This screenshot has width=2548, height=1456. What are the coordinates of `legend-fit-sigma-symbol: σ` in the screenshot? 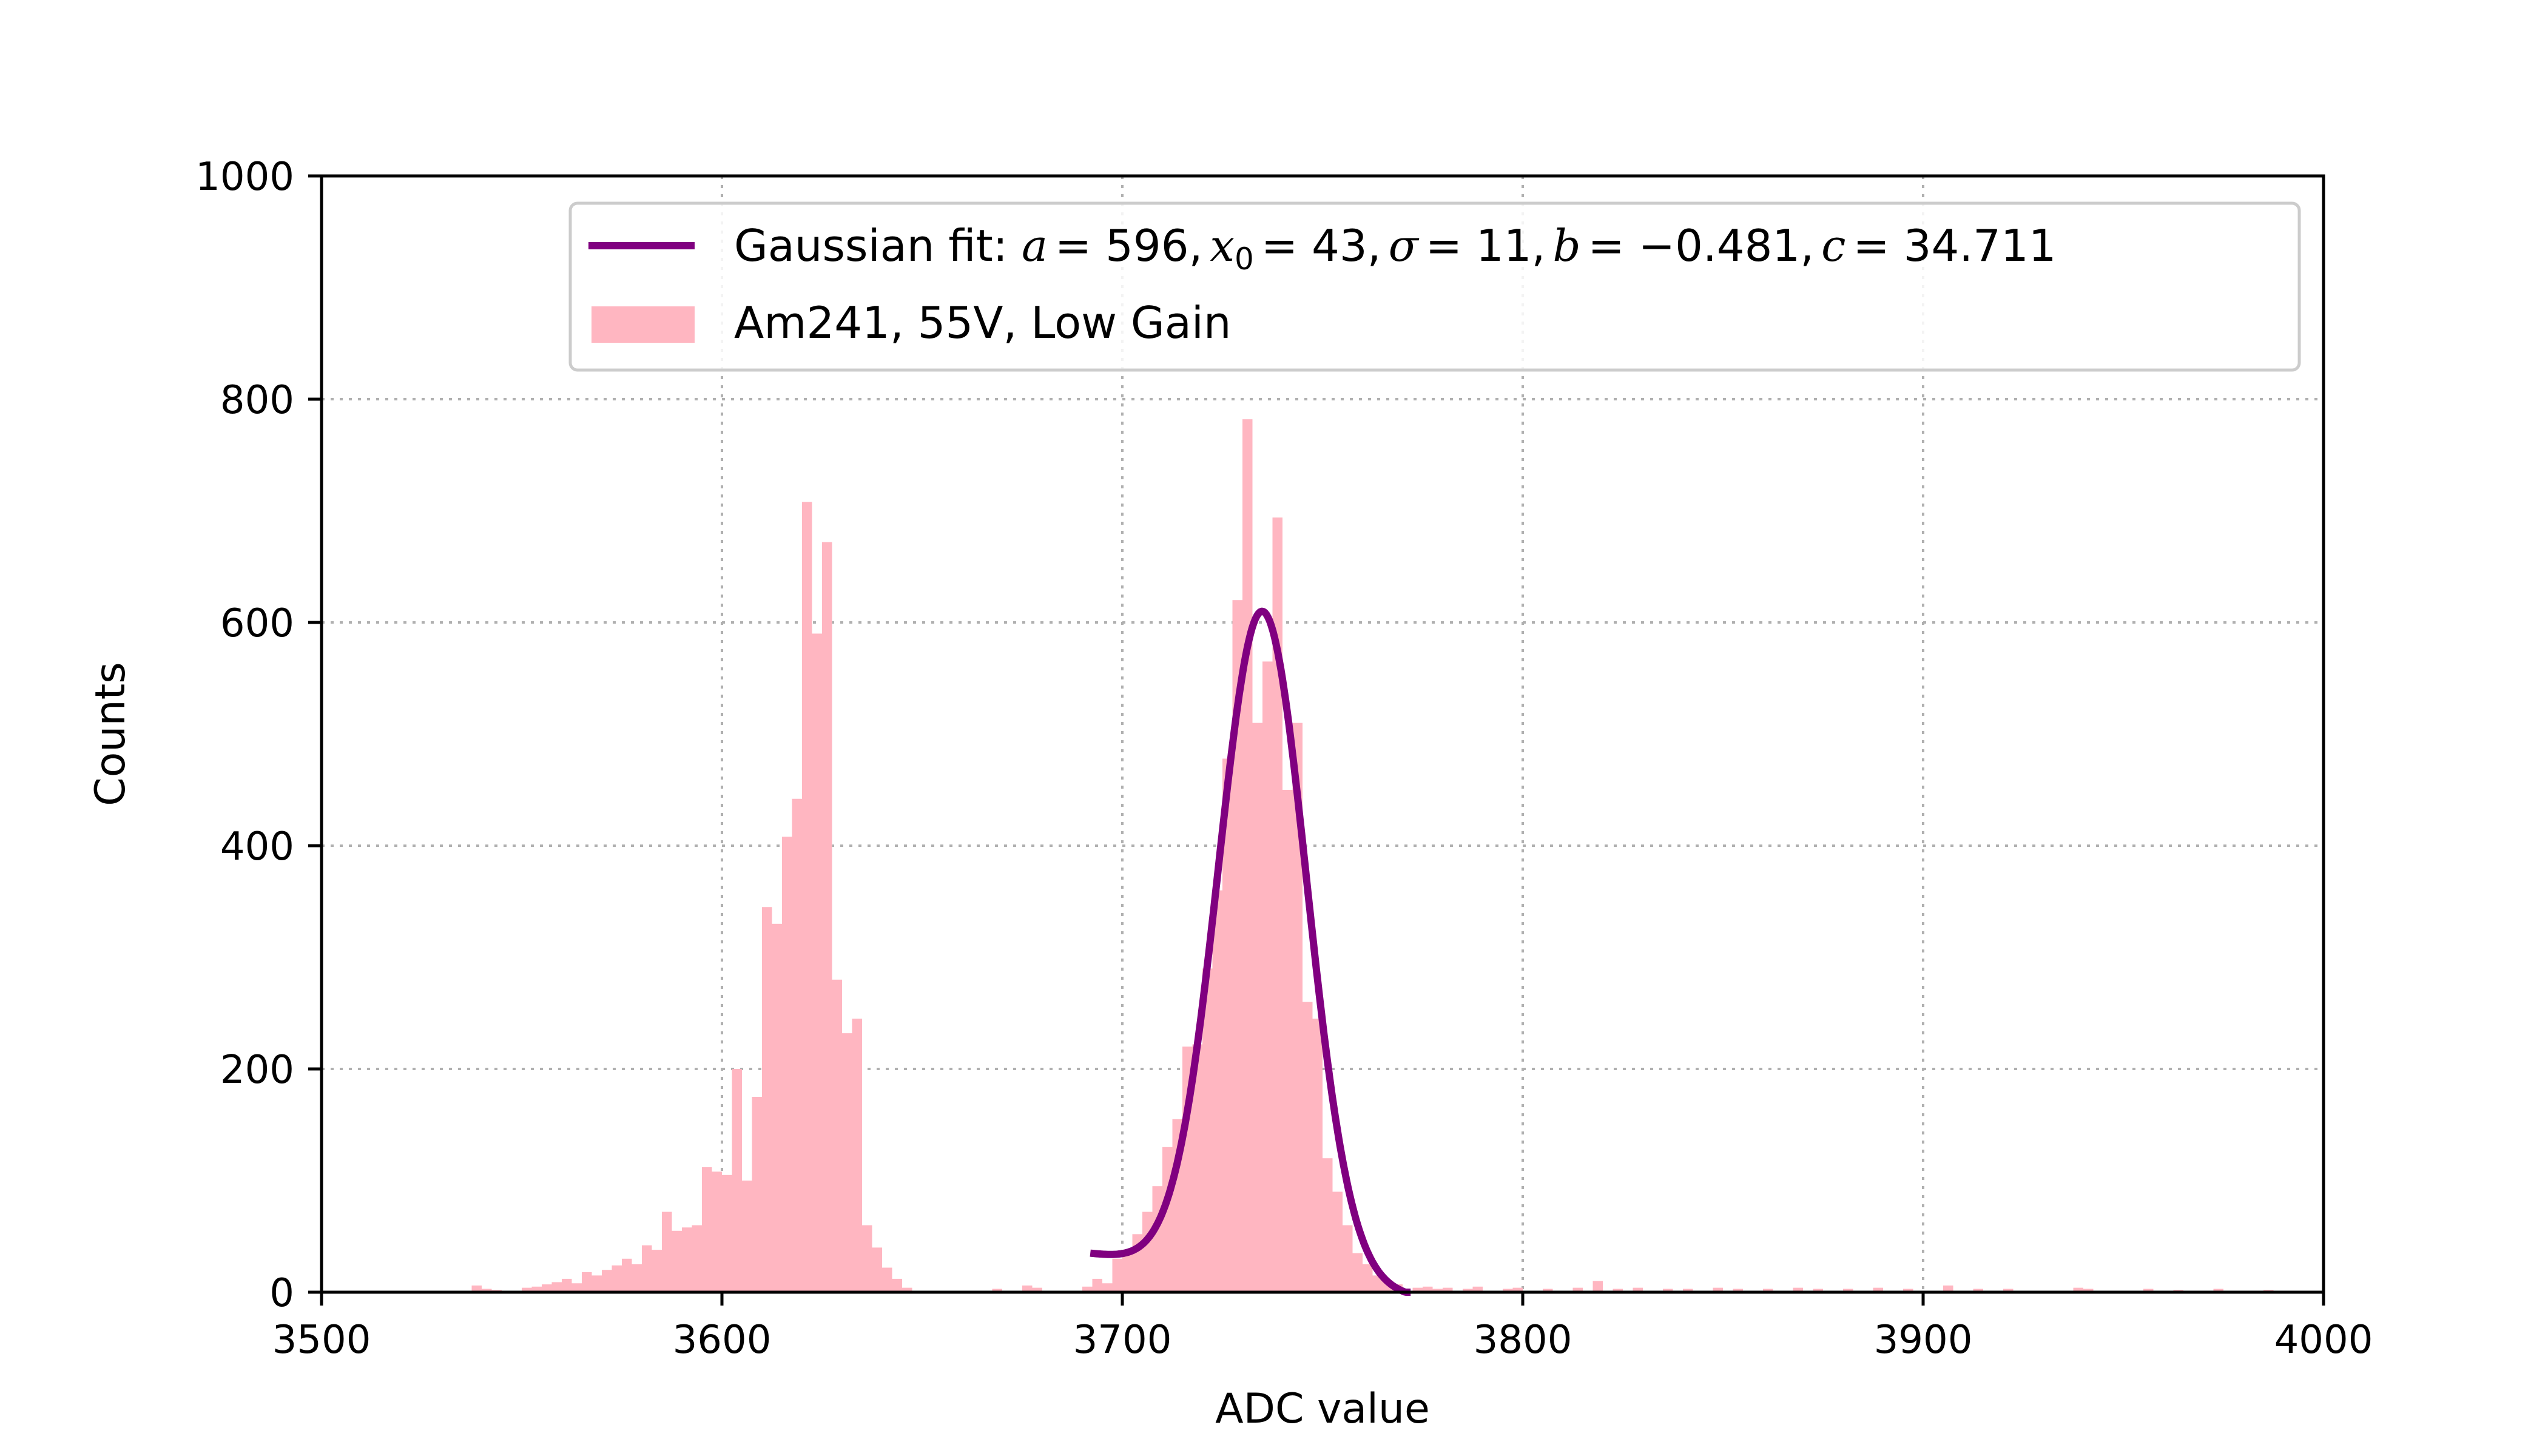 It's located at (1404, 245).